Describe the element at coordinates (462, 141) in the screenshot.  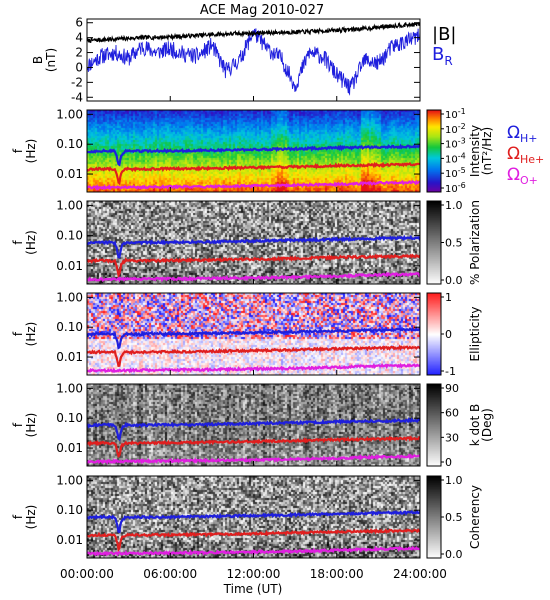
I see `colorbar-tick-exponent: -3` at that location.